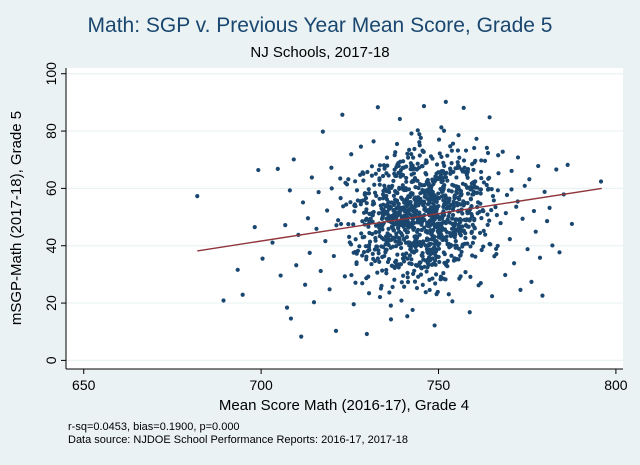  What do you see at coordinates (439, 385) in the screenshot?
I see `x-tick-label: 750` at bounding box center [439, 385].